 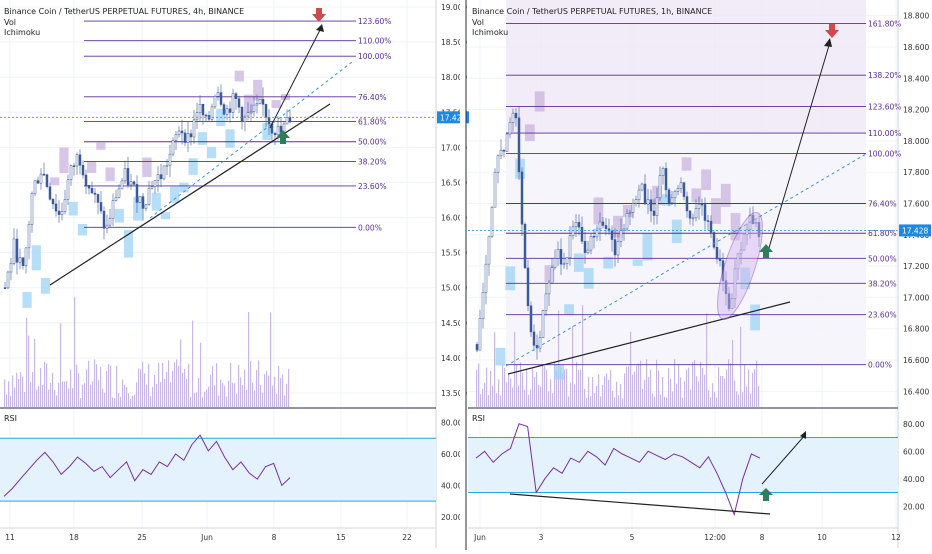 What do you see at coordinates (916, 16) in the screenshot?
I see `price-axis-tick: 18.800` at bounding box center [916, 16].